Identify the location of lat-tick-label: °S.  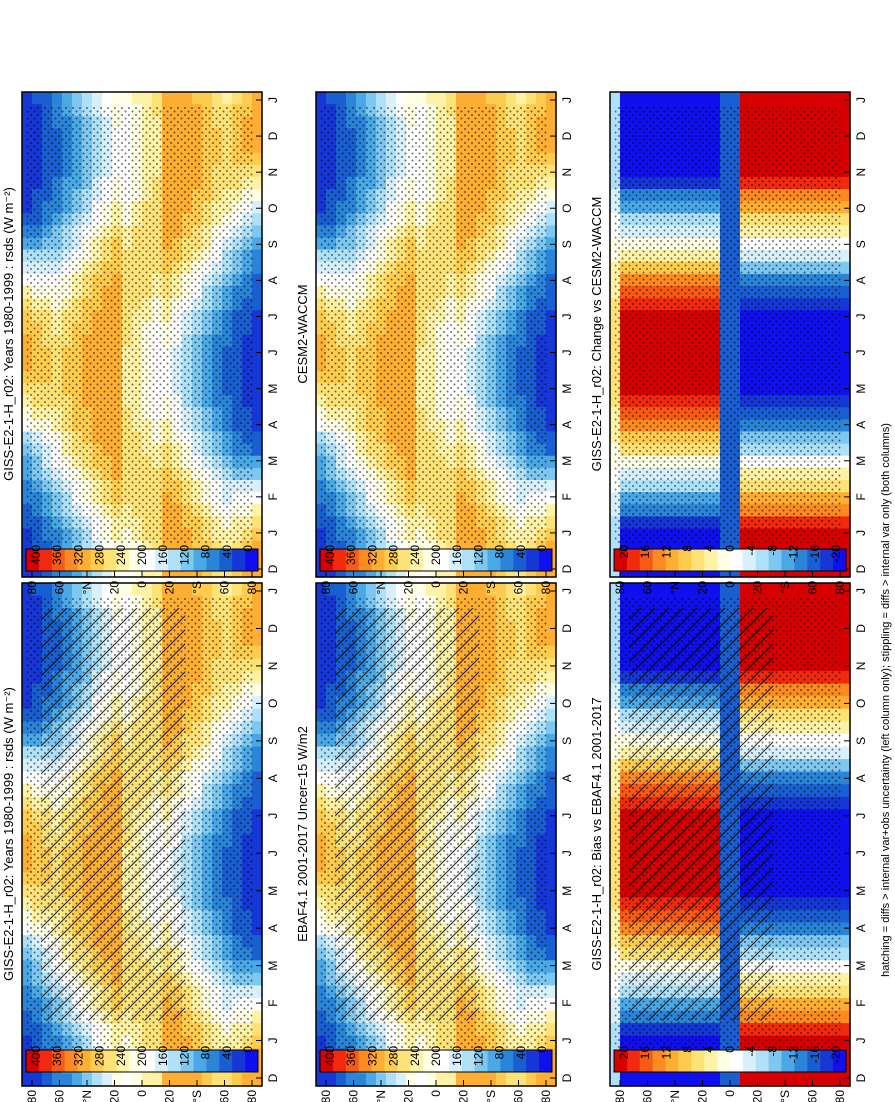
(197, 587).